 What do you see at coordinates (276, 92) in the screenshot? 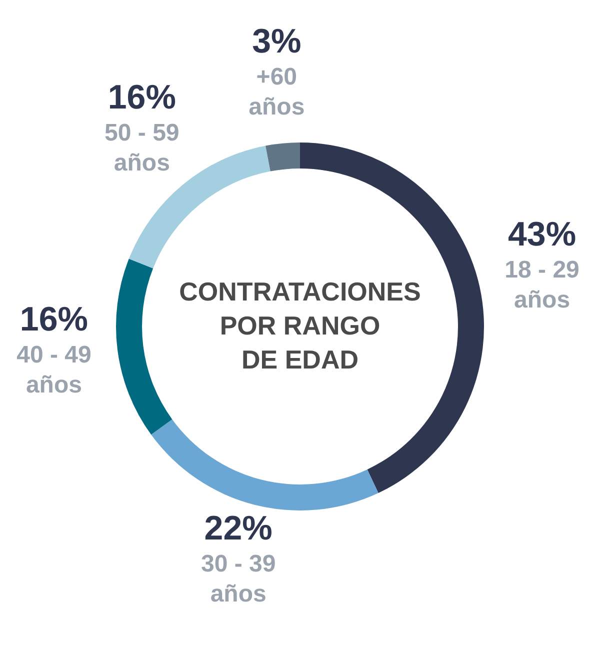
I see `slice-label: +60 años` at bounding box center [276, 92].